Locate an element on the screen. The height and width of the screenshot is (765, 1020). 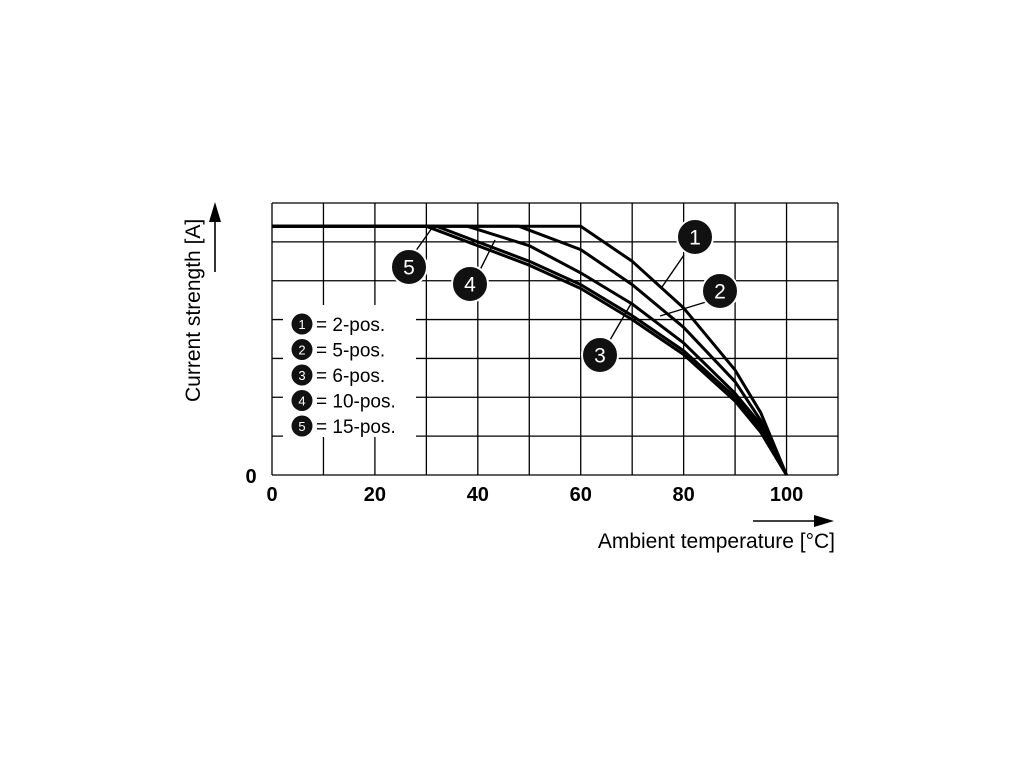
legend-label: = 15-pos. is located at coordinates (356, 427).